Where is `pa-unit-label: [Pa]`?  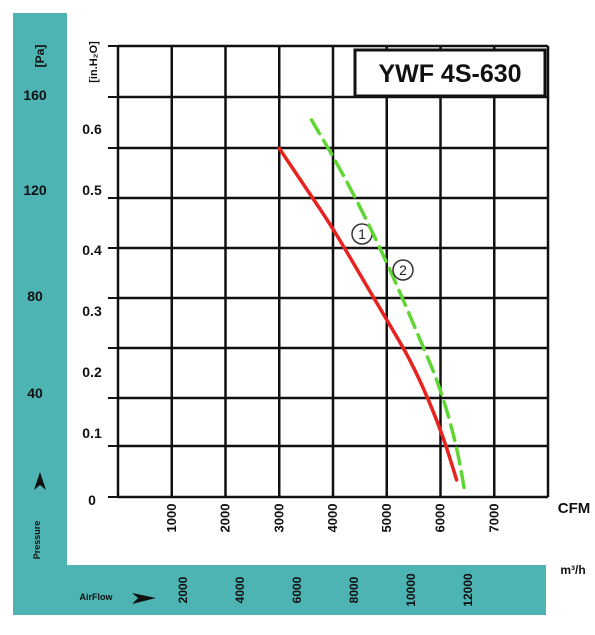 pa-unit-label: [Pa] is located at coordinates (40, 56).